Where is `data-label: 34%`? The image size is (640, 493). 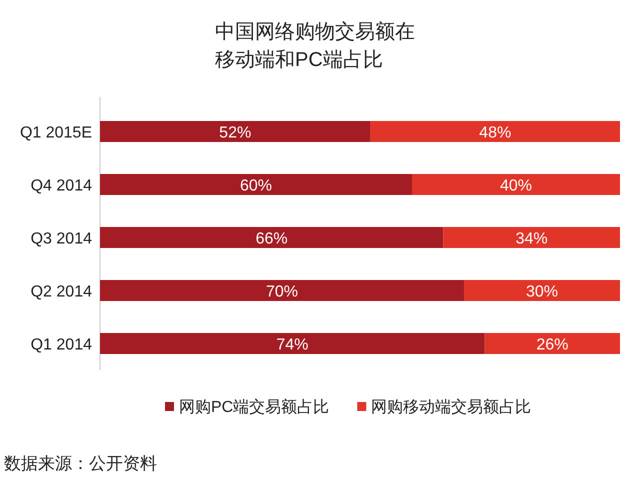 data-label: 34% is located at coordinates (532, 239).